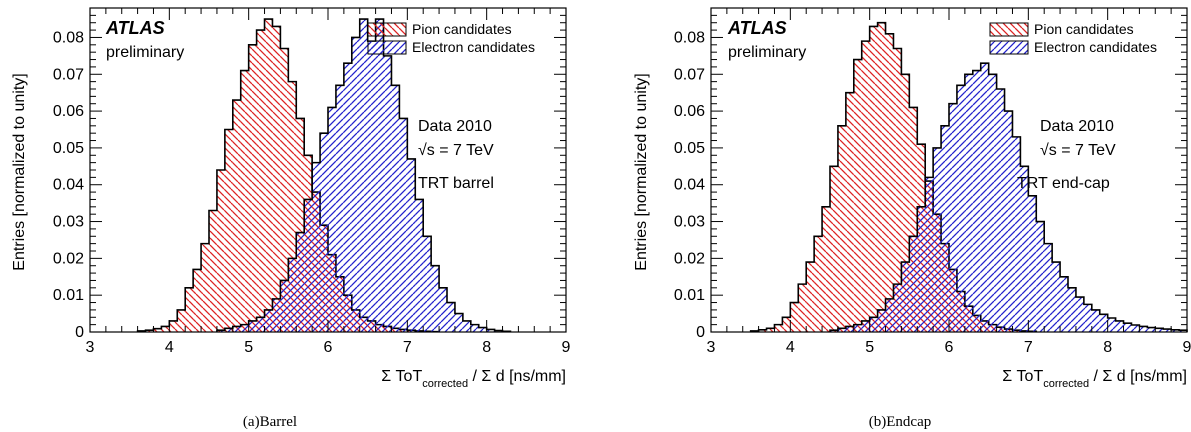  Describe the element at coordinates (90, 347) in the screenshot. I see `x-tick-label: 3` at that location.